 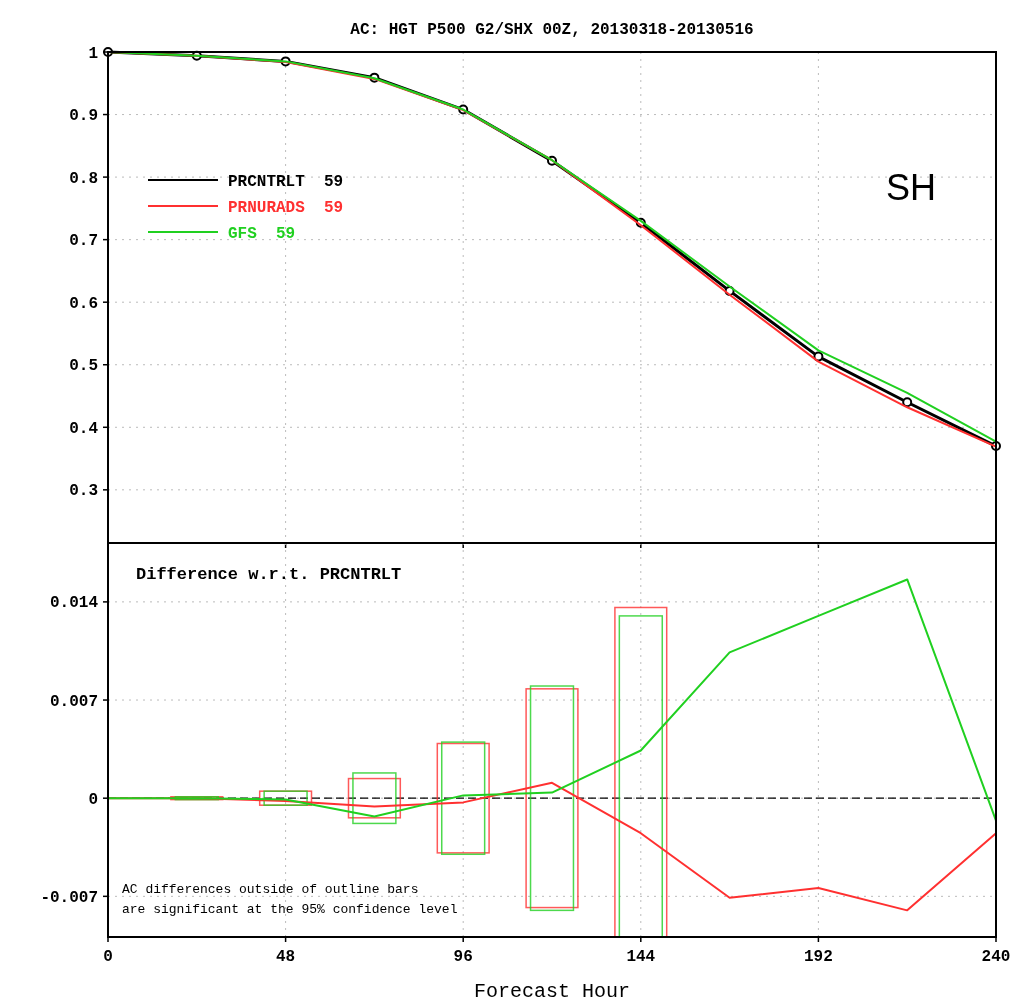 What do you see at coordinates (641, 957) in the screenshot?
I see `x-tick-label: 144` at bounding box center [641, 957].